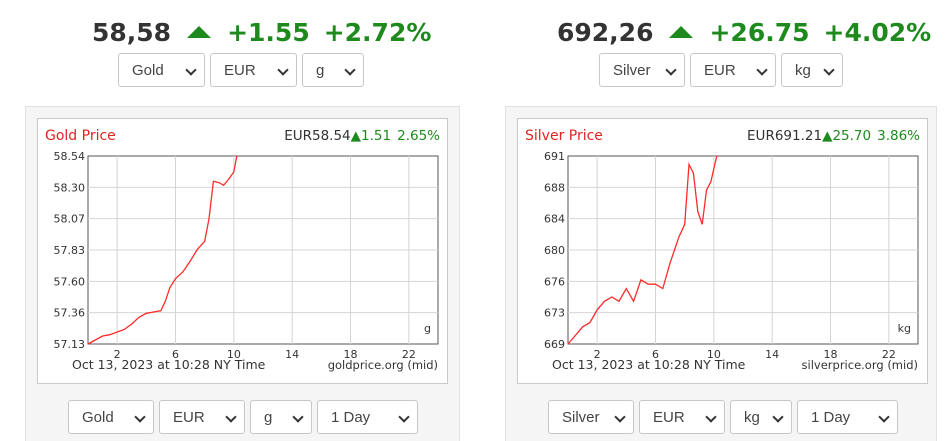 Image resolution: width=947 pixels, height=441 pixels. Describe the element at coordinates (554, 250) in the screenshot. I see `silver-y-tick-label: 680` at that location.